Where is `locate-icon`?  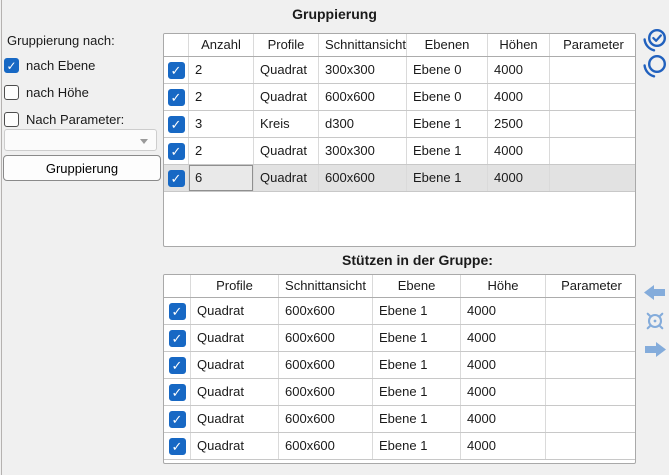 locate-icon is located at coordinates (655, 321).